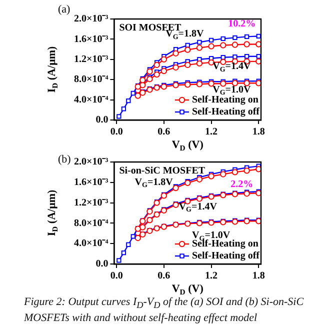  I want to click on text: (a), so click(64, 9).